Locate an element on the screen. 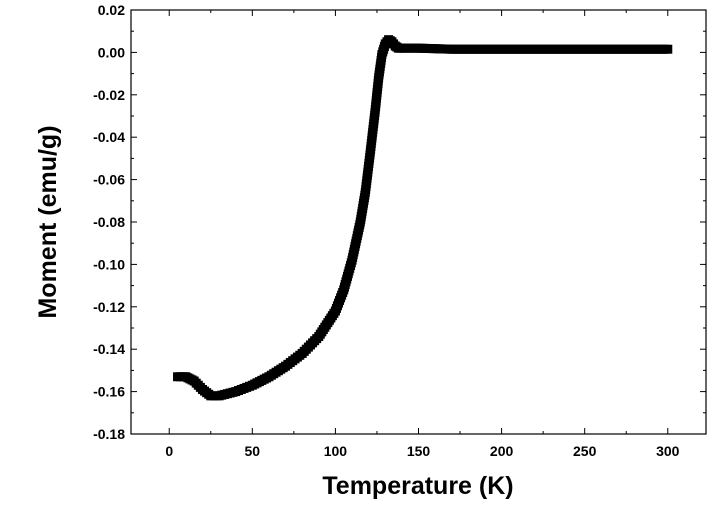 This screenshot has width=721, height=508. data-point-marker is located at coordinates (668, 49).